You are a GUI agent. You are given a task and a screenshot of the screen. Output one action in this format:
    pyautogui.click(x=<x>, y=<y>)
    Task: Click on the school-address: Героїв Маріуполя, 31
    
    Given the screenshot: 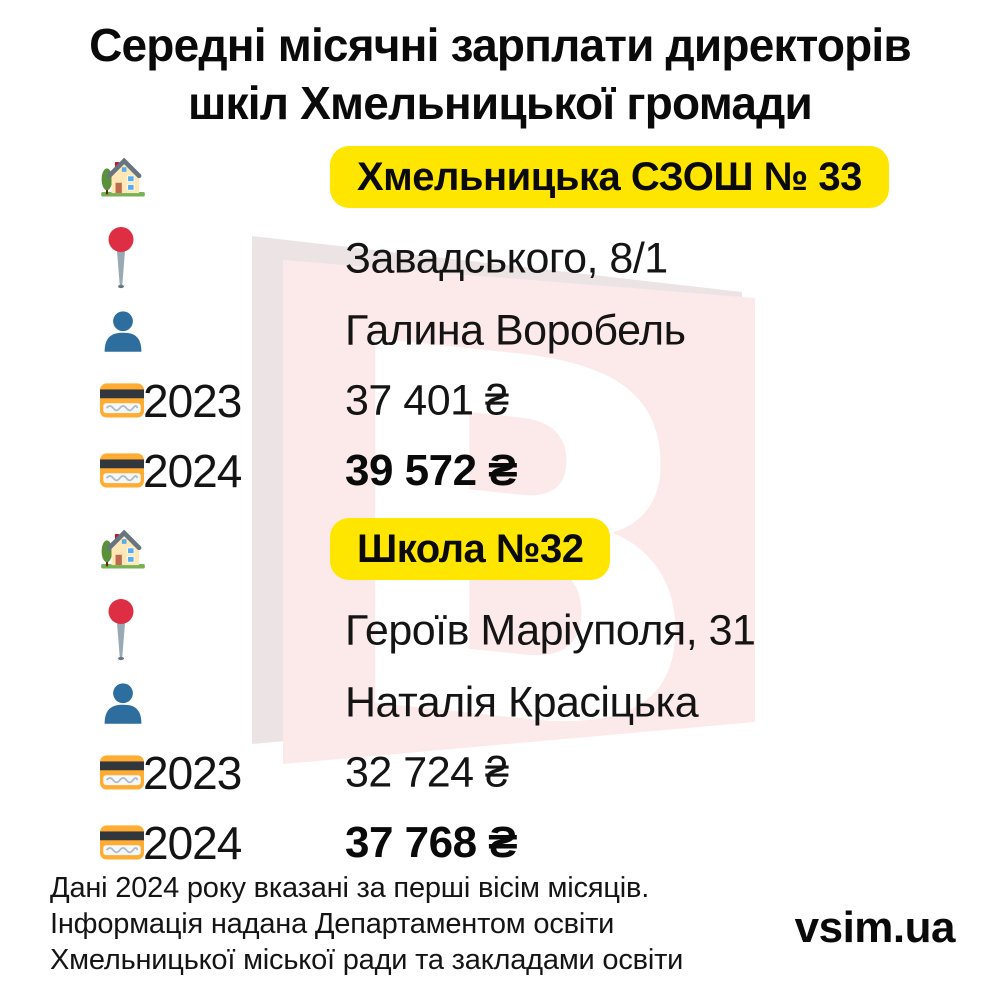 What is the action you would take?
    pyautogui.click(x=550, y=630)
    